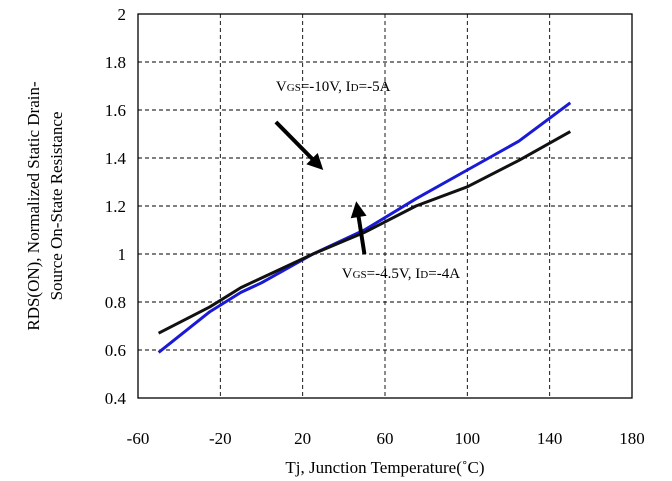  What do you see at coordinates (33, 206) in the screenshot?
I see `y-axis-label-line1: RDS(ON), Normalized Static Drain-` at bounding box center [33, 206].